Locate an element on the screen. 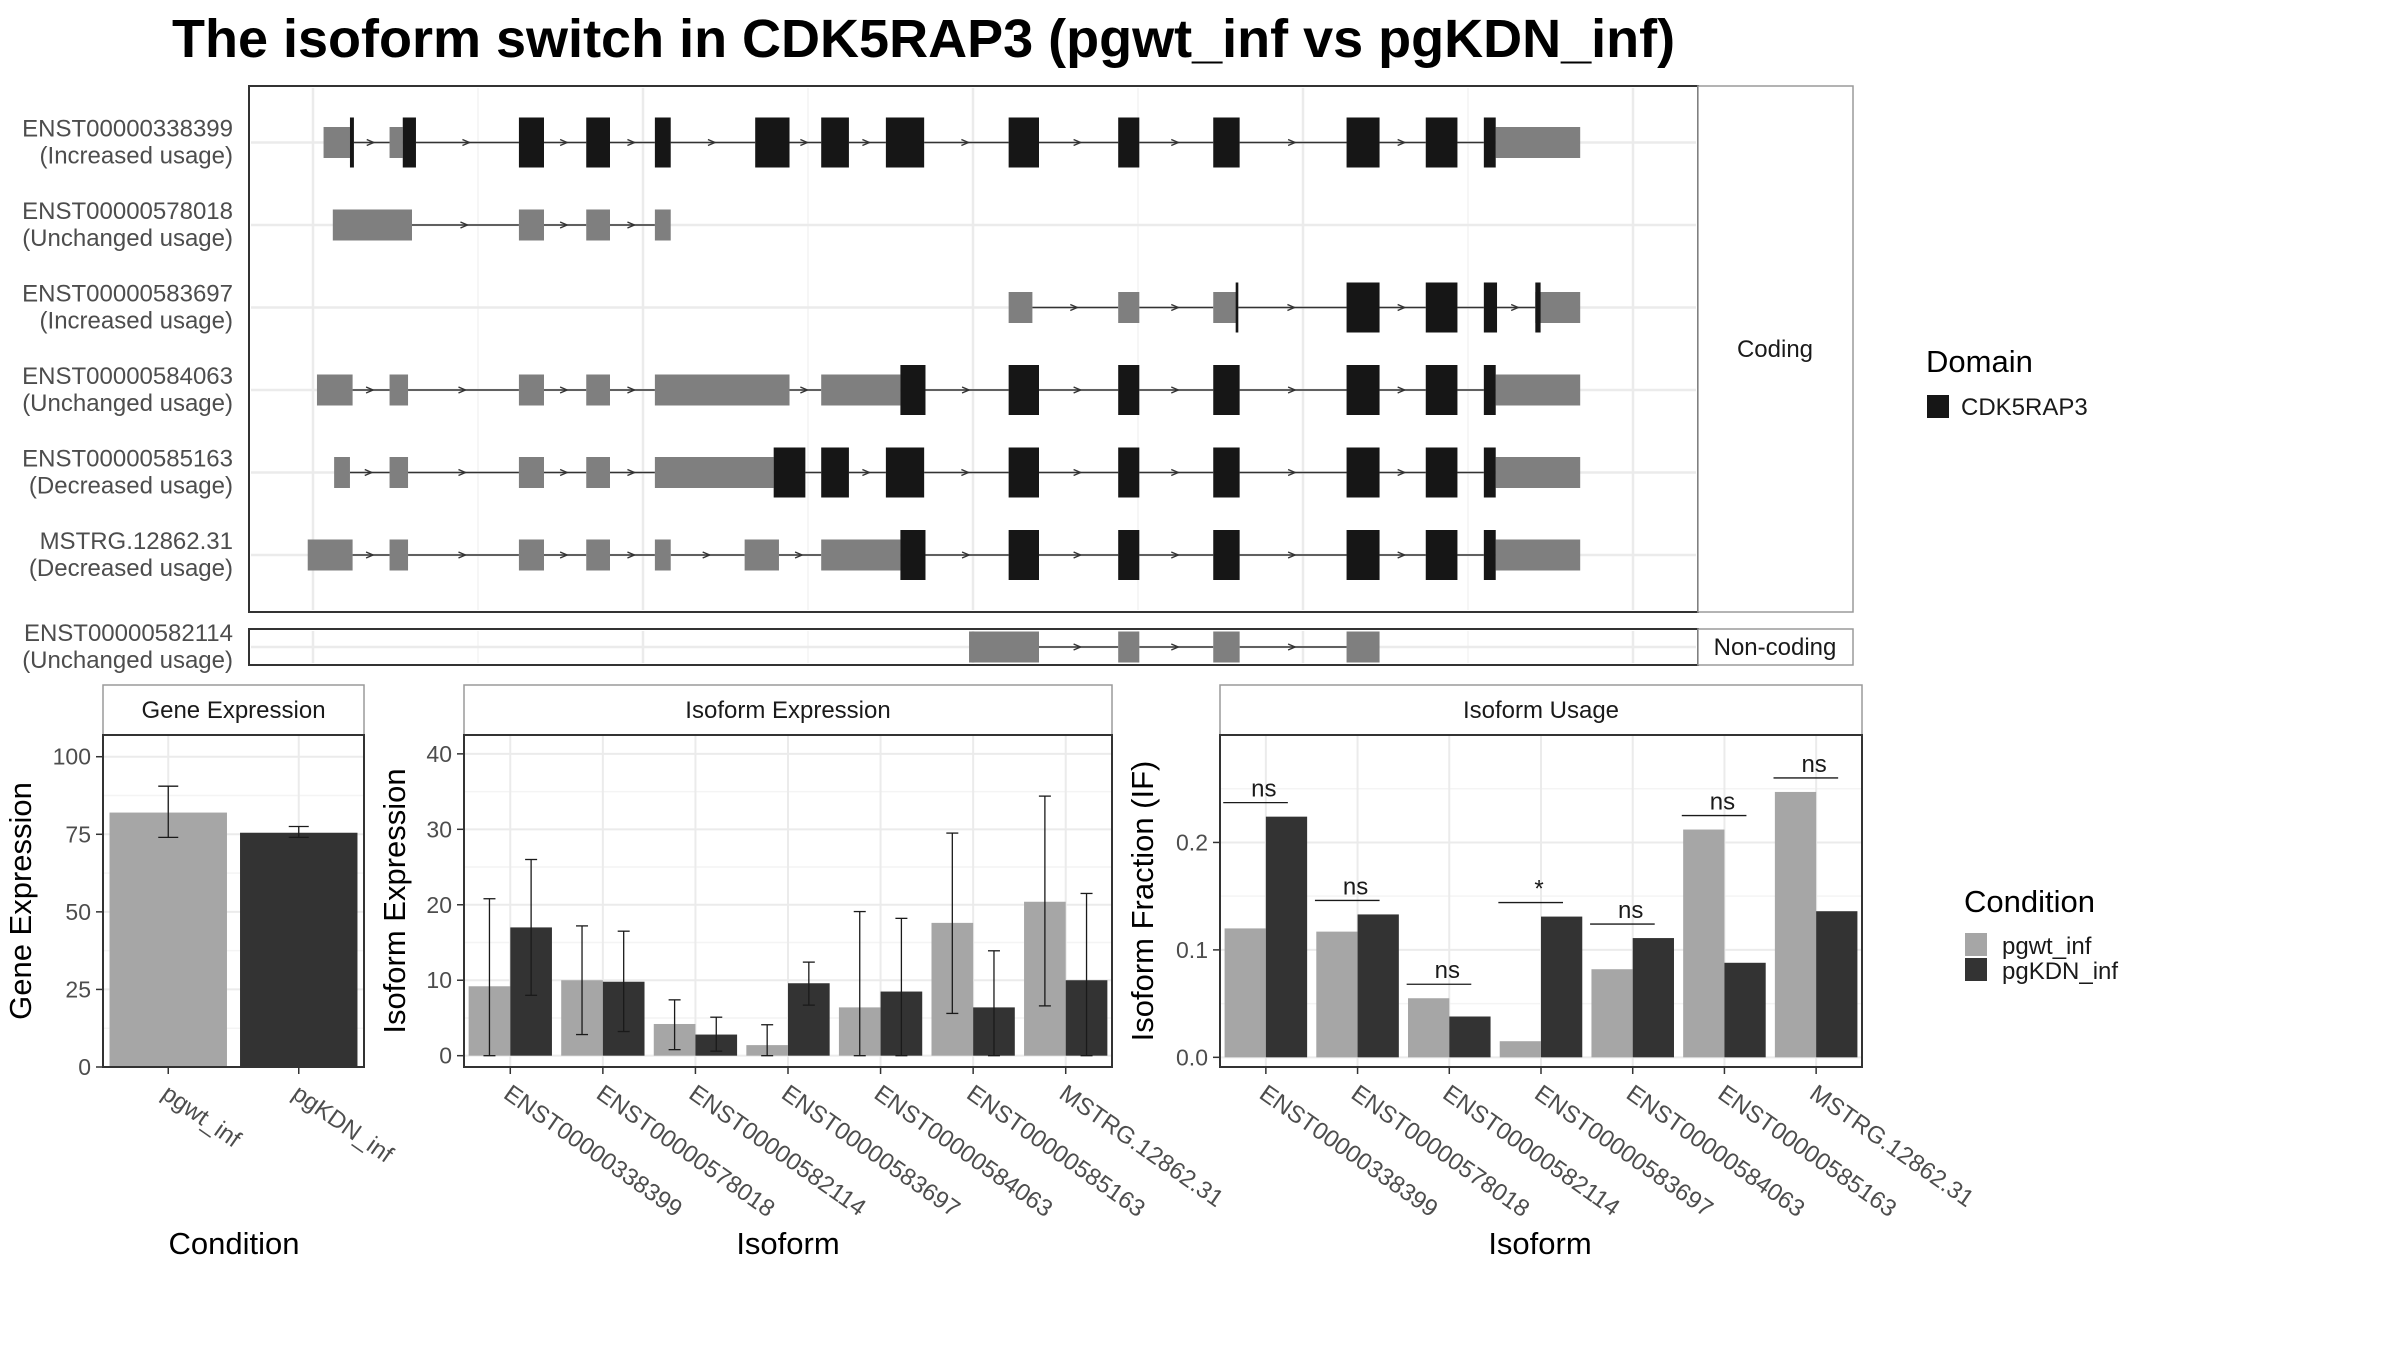  legend-label-pgkdn: pgKDN_inf is located at coordinates (2060, 971).